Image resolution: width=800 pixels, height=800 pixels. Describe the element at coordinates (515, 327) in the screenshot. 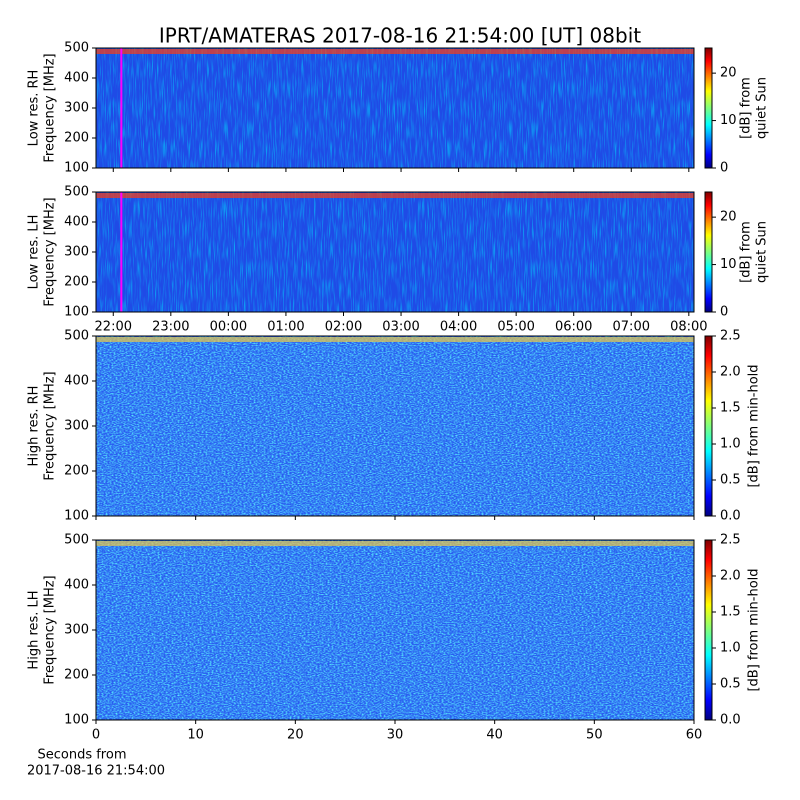

I see `x-tick-label: 05:00` at that location.